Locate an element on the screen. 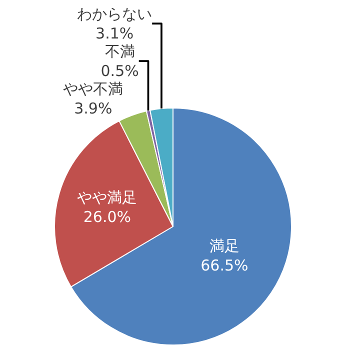 This screenshot has height=355, width=346. slice-label: やや不満 is located at coordinates (93, 89).